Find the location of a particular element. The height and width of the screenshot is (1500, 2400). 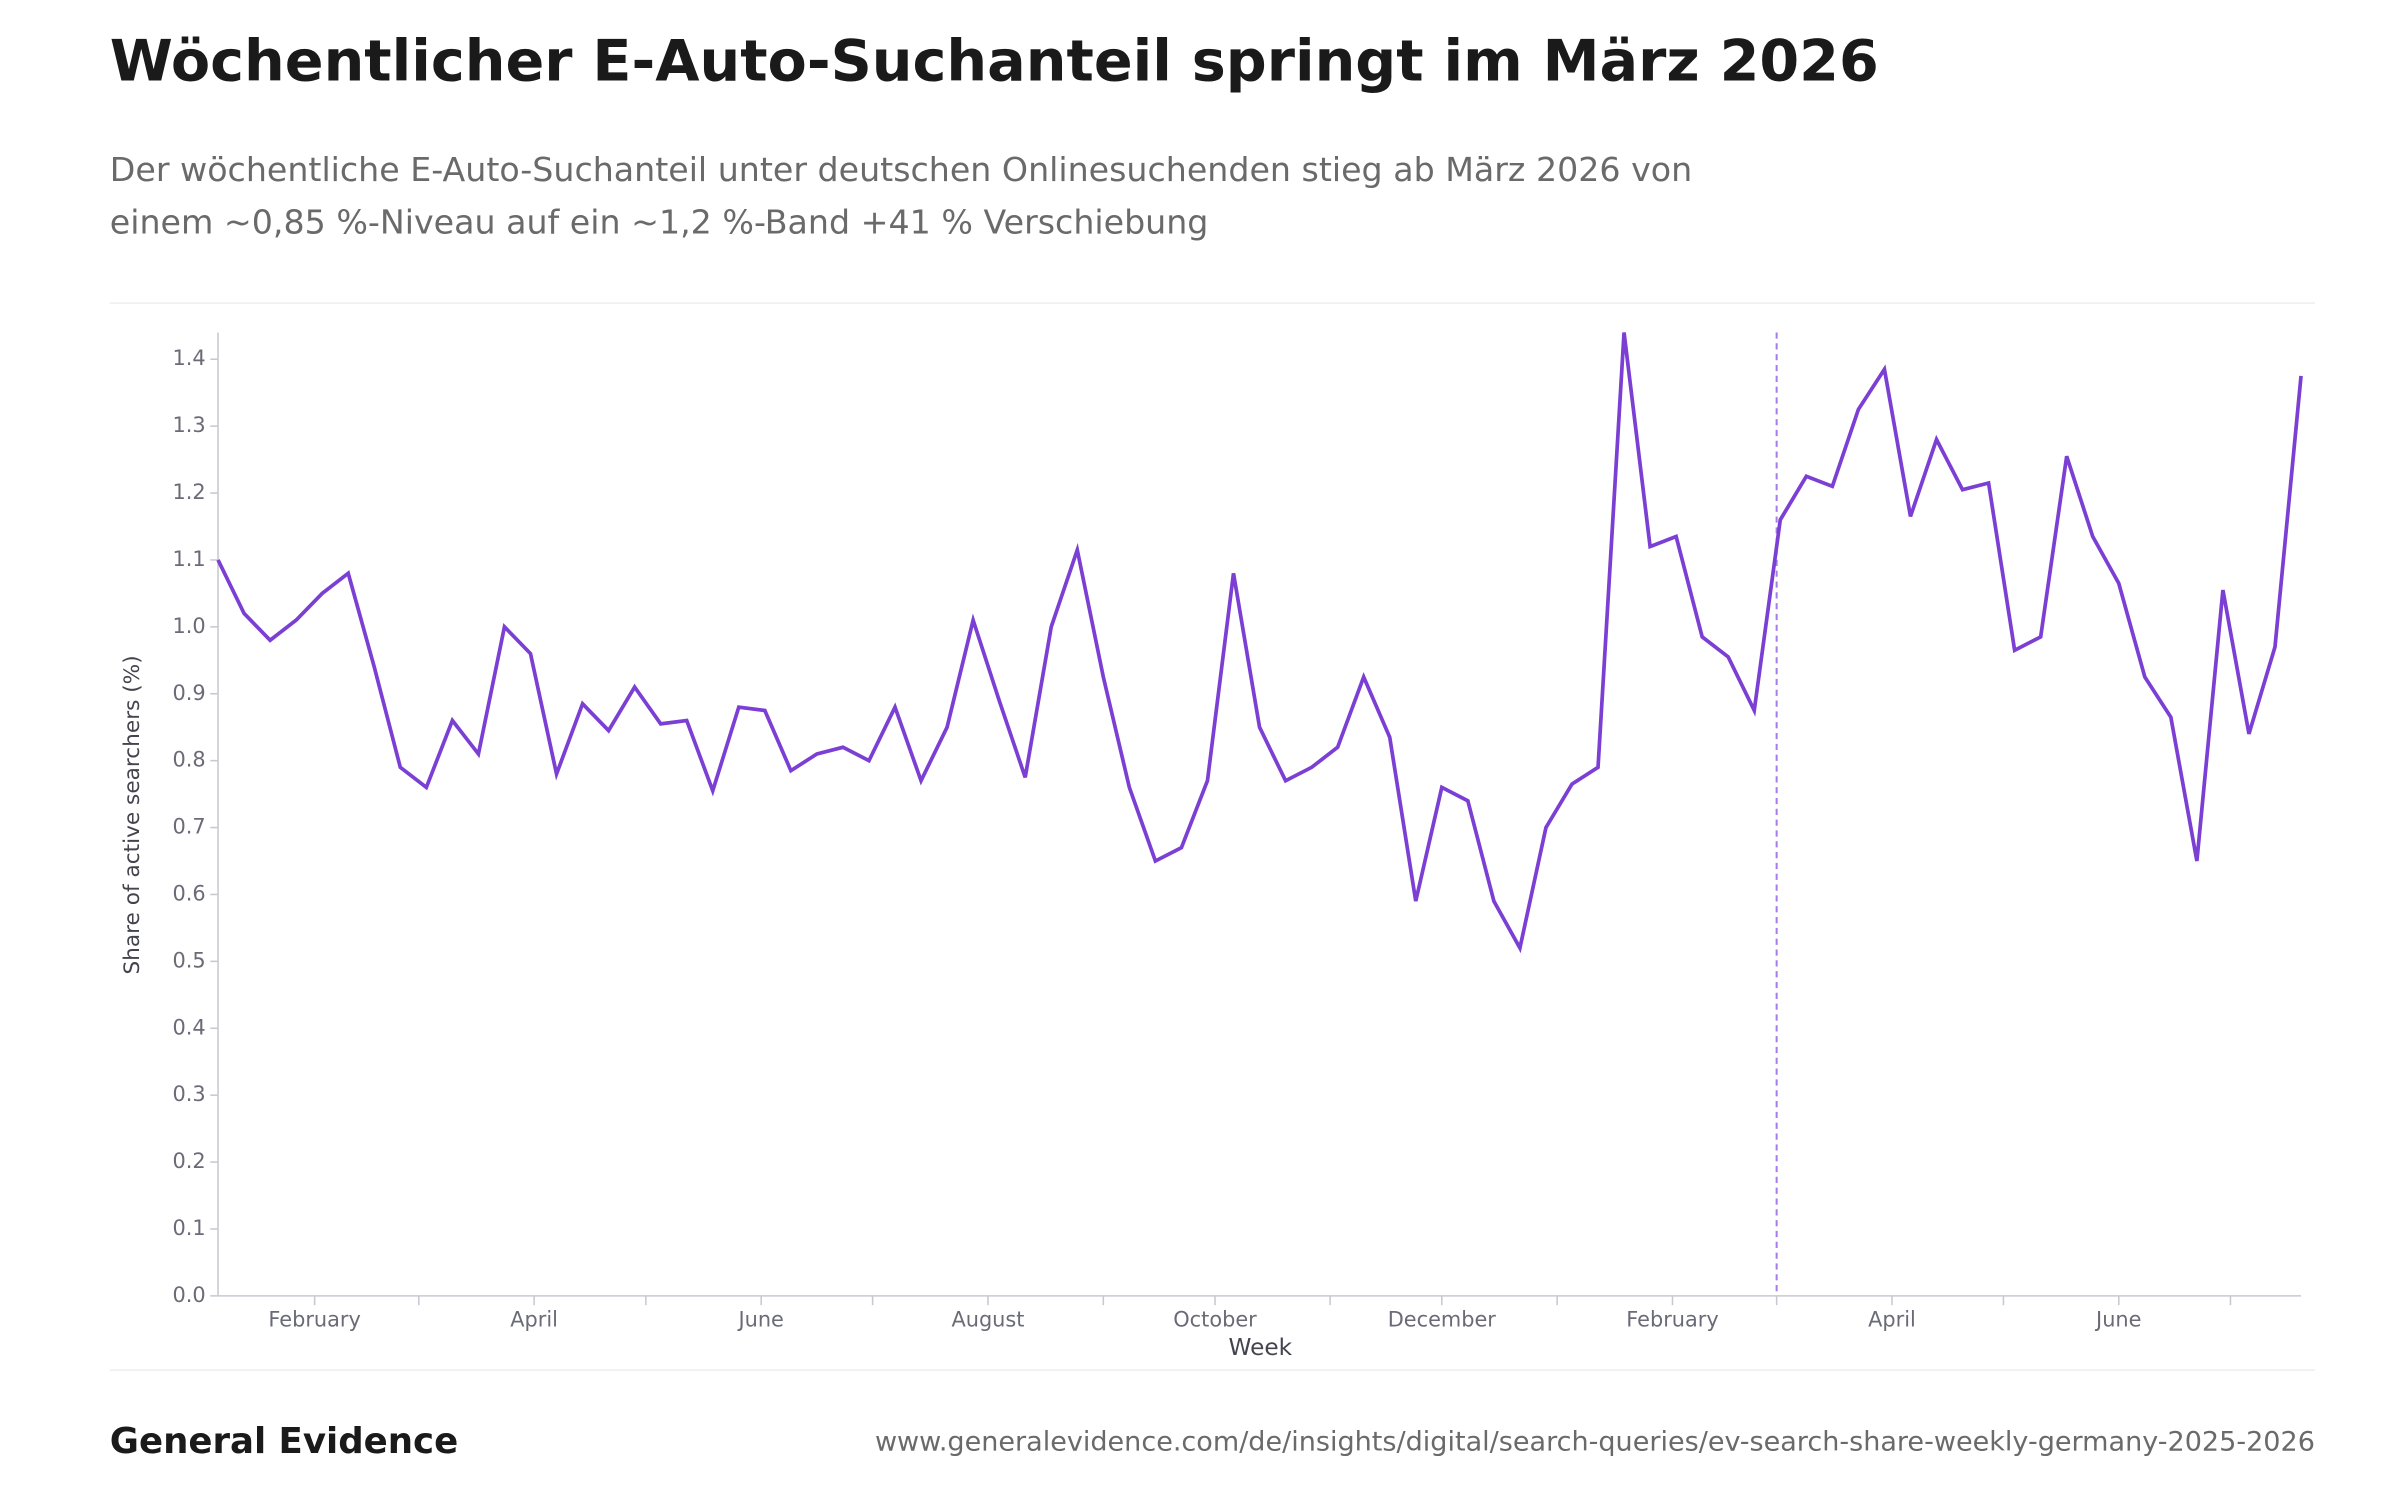

y-tick-label: 1.0 is located at coordinates (188, 626).